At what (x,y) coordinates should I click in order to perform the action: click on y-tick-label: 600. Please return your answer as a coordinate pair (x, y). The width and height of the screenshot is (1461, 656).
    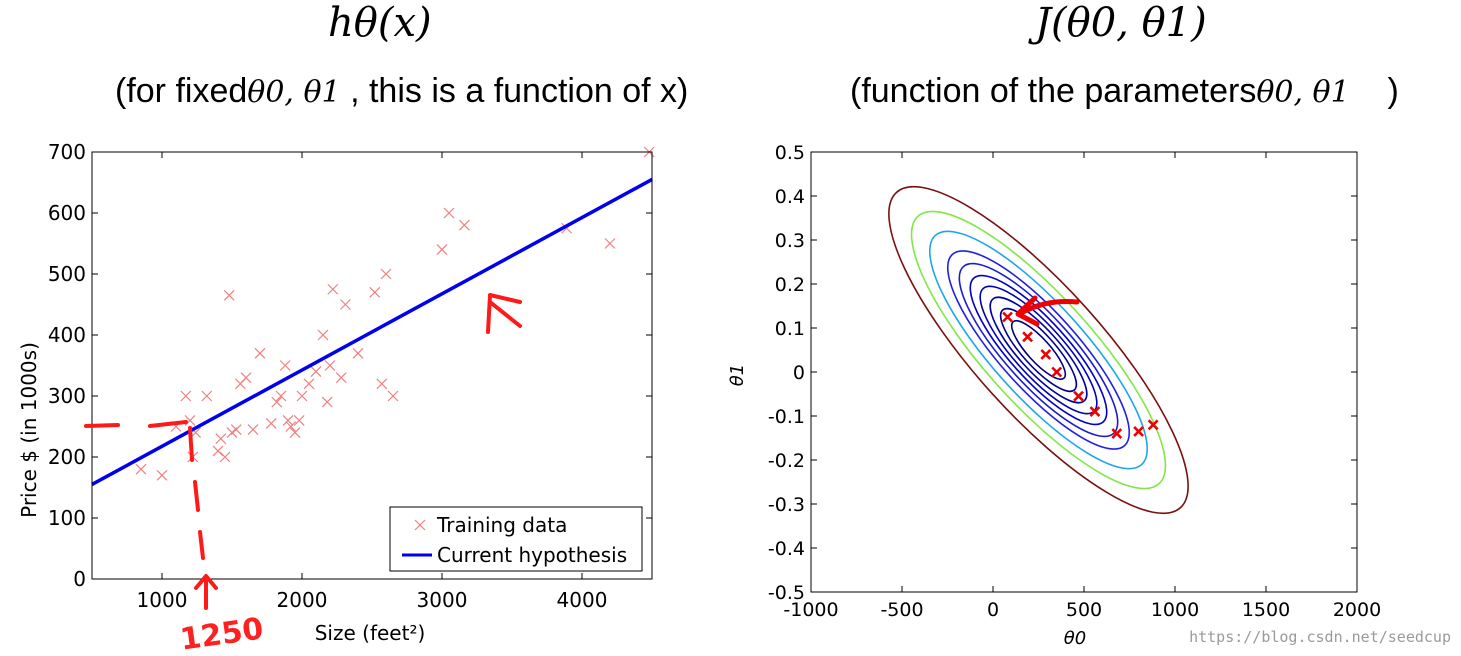
    Looking at the image, I should click on (67, 213).